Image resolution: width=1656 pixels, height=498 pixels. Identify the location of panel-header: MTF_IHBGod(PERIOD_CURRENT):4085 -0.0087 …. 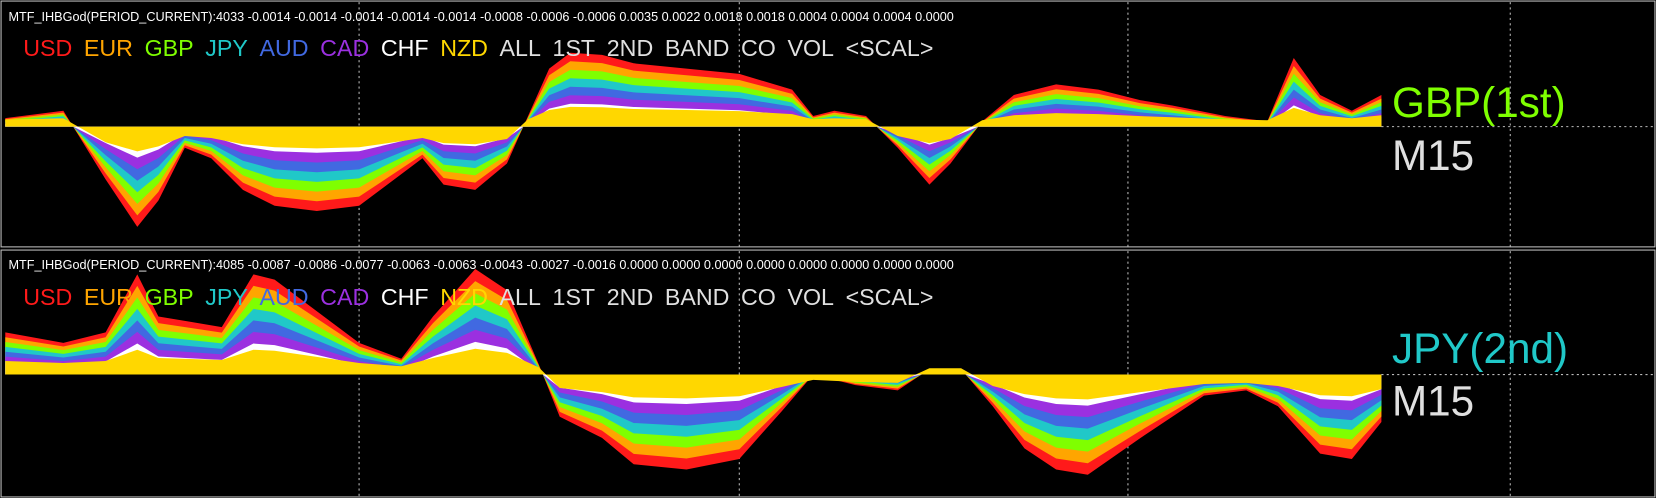
(480, 265).